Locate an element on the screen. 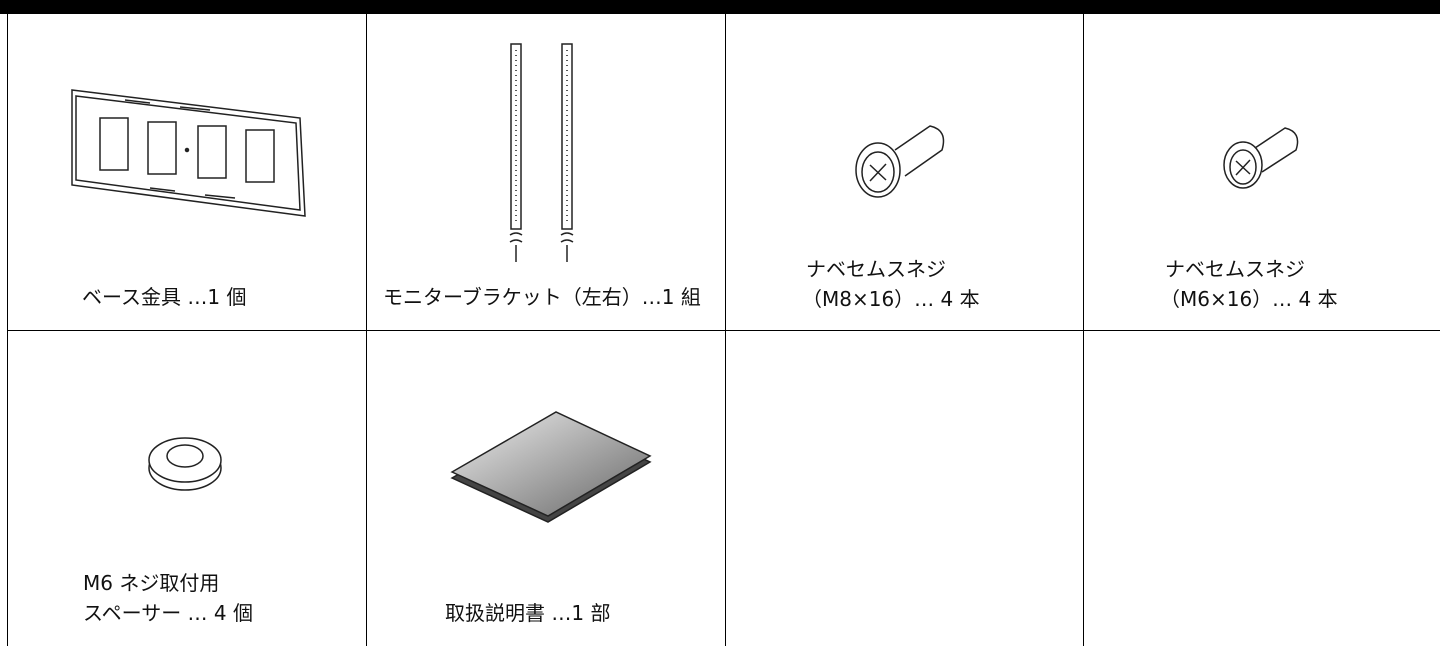  header-bar is located at coordinates (720, 7).